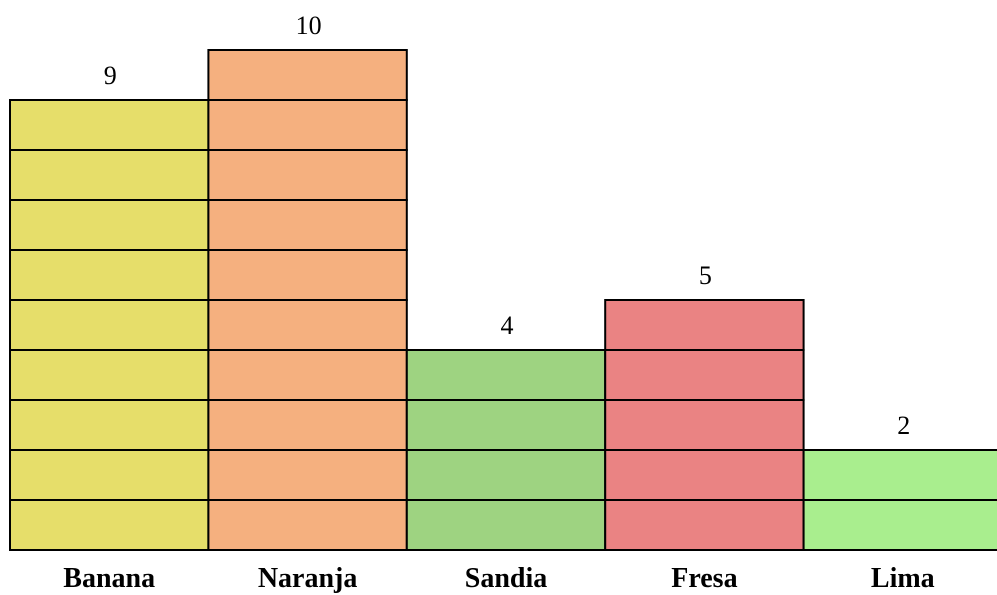 This screenshot has width=997, height=595. I want to click on value-label-lima: 2, so click(903, 425).